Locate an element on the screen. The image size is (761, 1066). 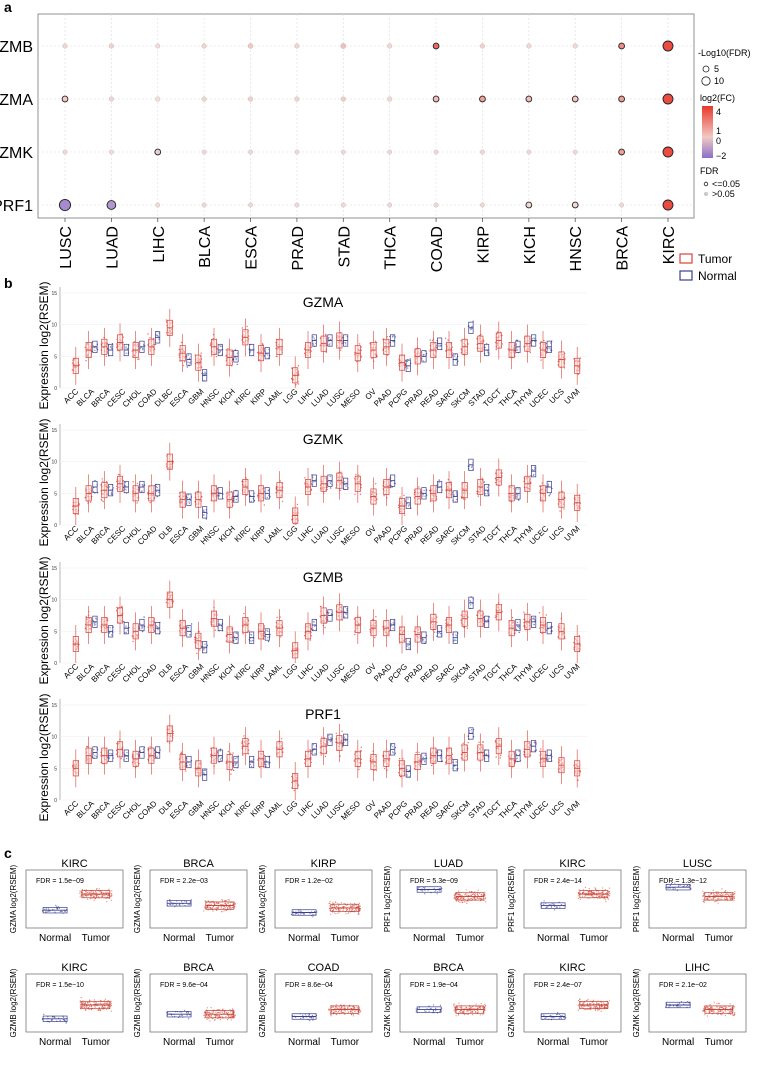
dotplot-cancer-label: BRCA is located at coordinates (623, 248).